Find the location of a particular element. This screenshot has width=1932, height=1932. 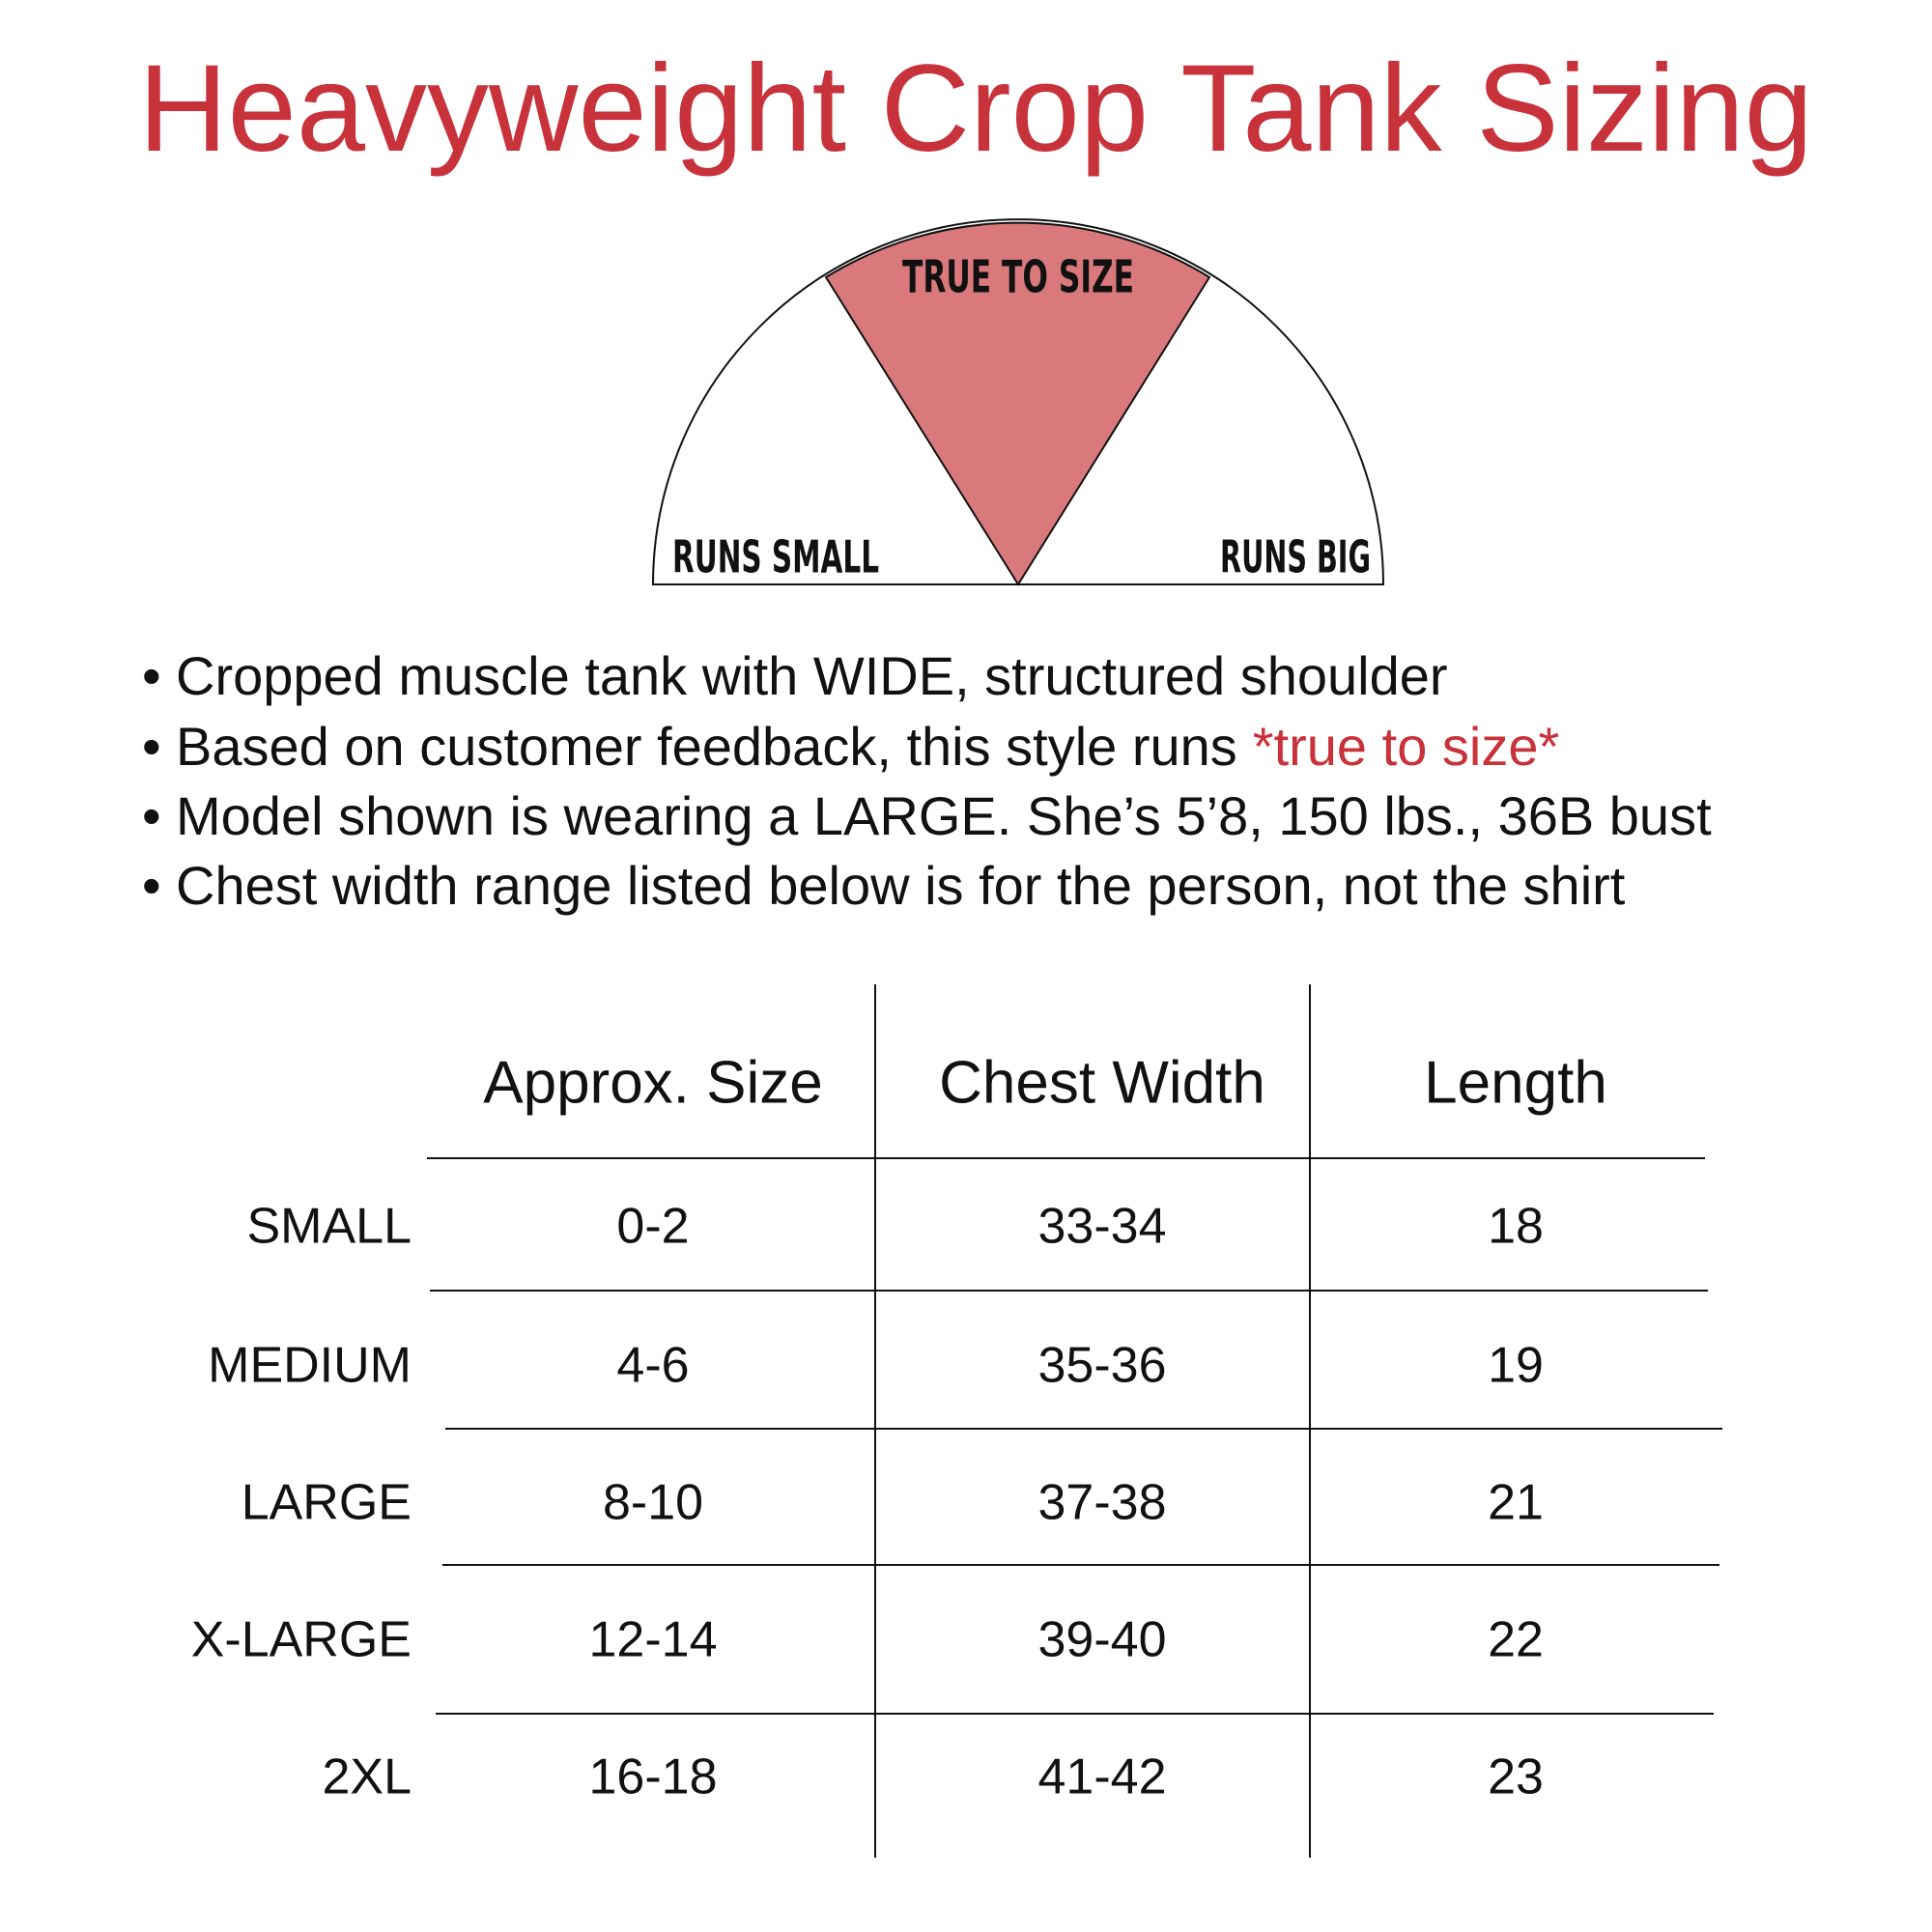

column-header: Chest Width is located at coordinates (1102, 1082).